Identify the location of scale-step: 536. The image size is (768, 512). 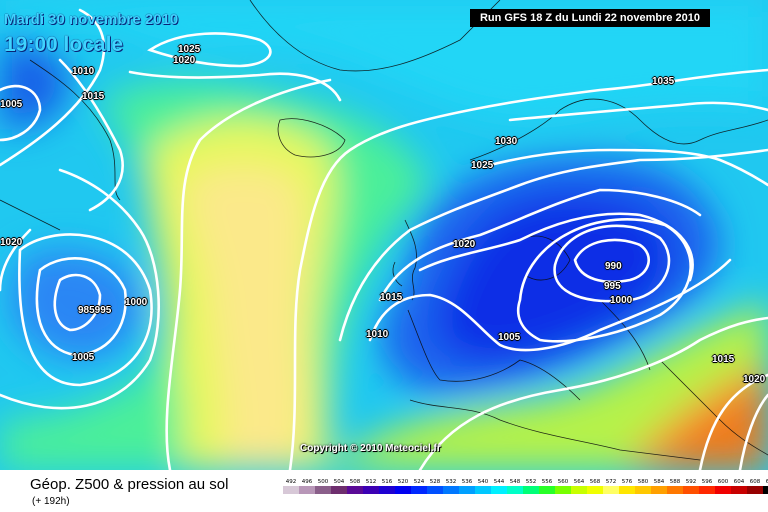
(467, 486).